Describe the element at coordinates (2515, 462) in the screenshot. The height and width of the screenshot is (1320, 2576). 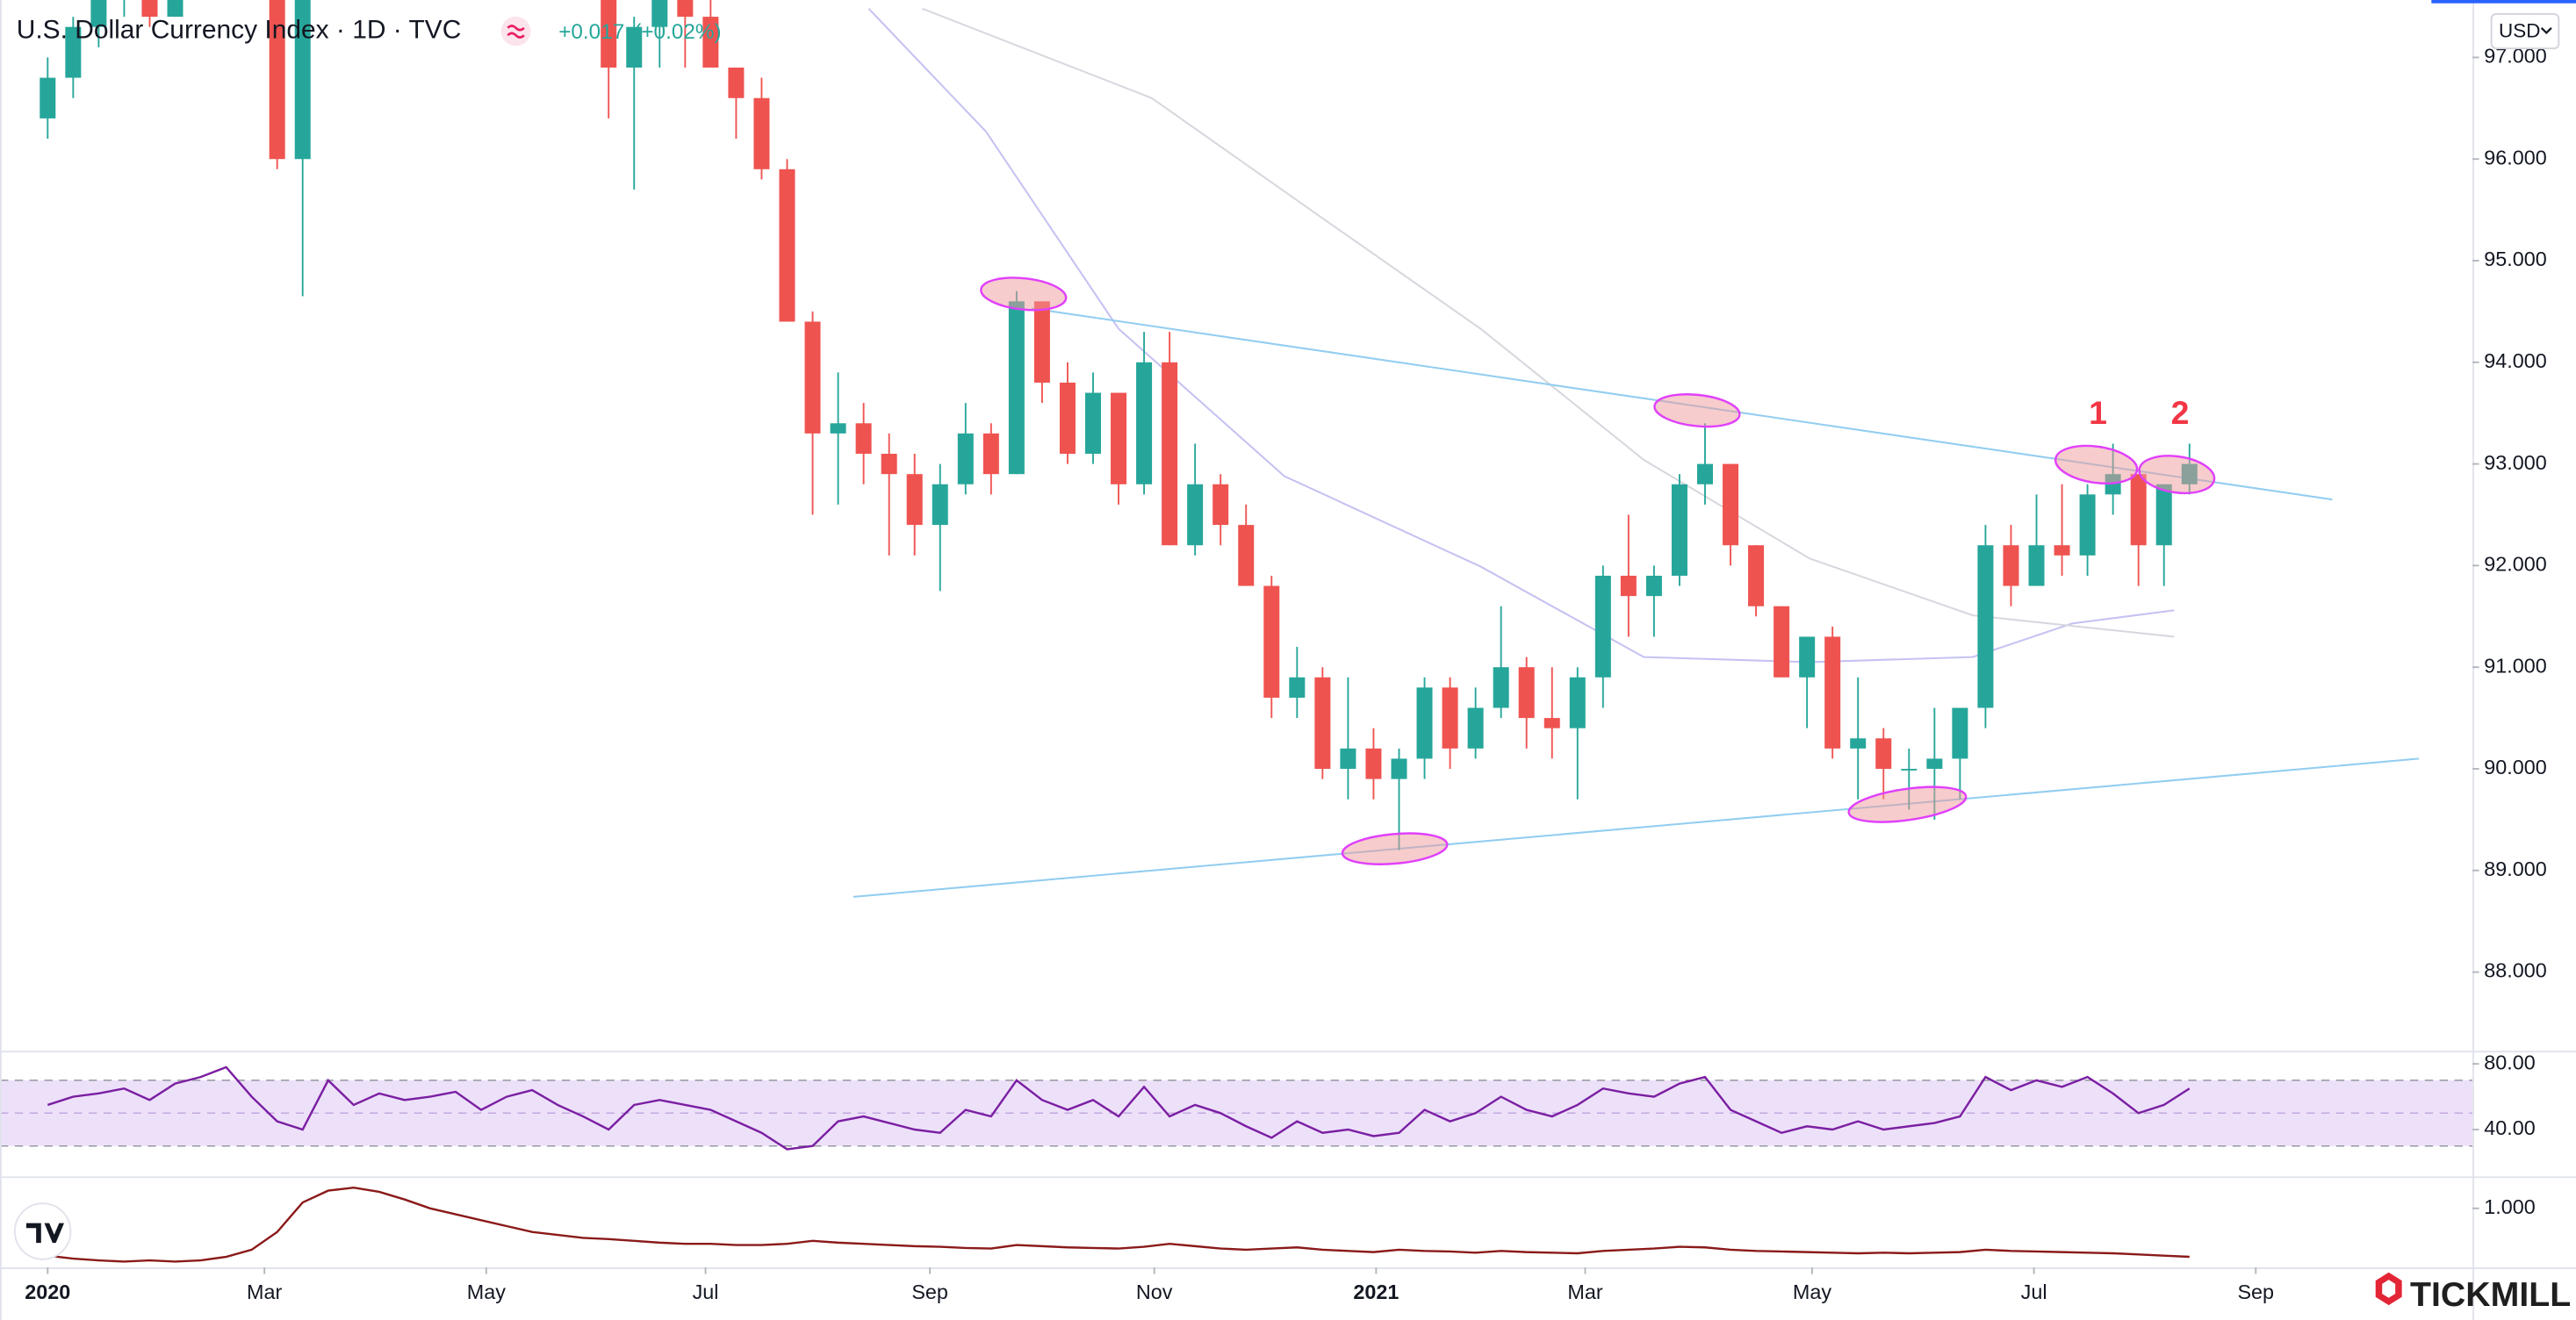
I see `y-tick-label: 93.000` at that location.